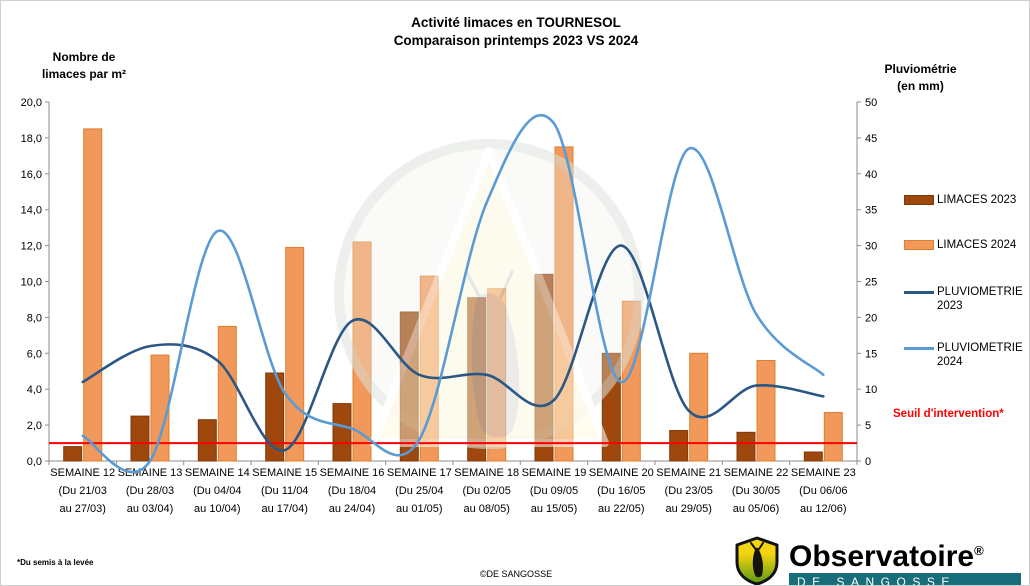 This screenshot has height=586, width=1030. Describe the element at coordinates (871, 318) in the screenshot. I see `svg-text: 20` at that location.